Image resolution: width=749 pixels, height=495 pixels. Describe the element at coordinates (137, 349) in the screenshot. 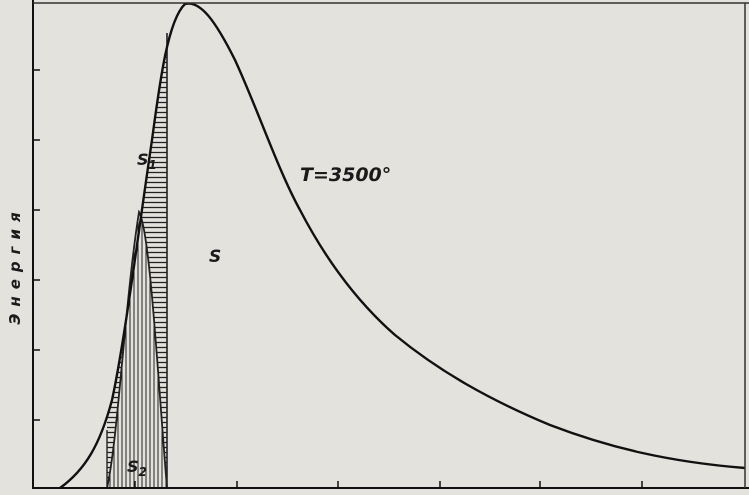

I see `region-s2` at that location.